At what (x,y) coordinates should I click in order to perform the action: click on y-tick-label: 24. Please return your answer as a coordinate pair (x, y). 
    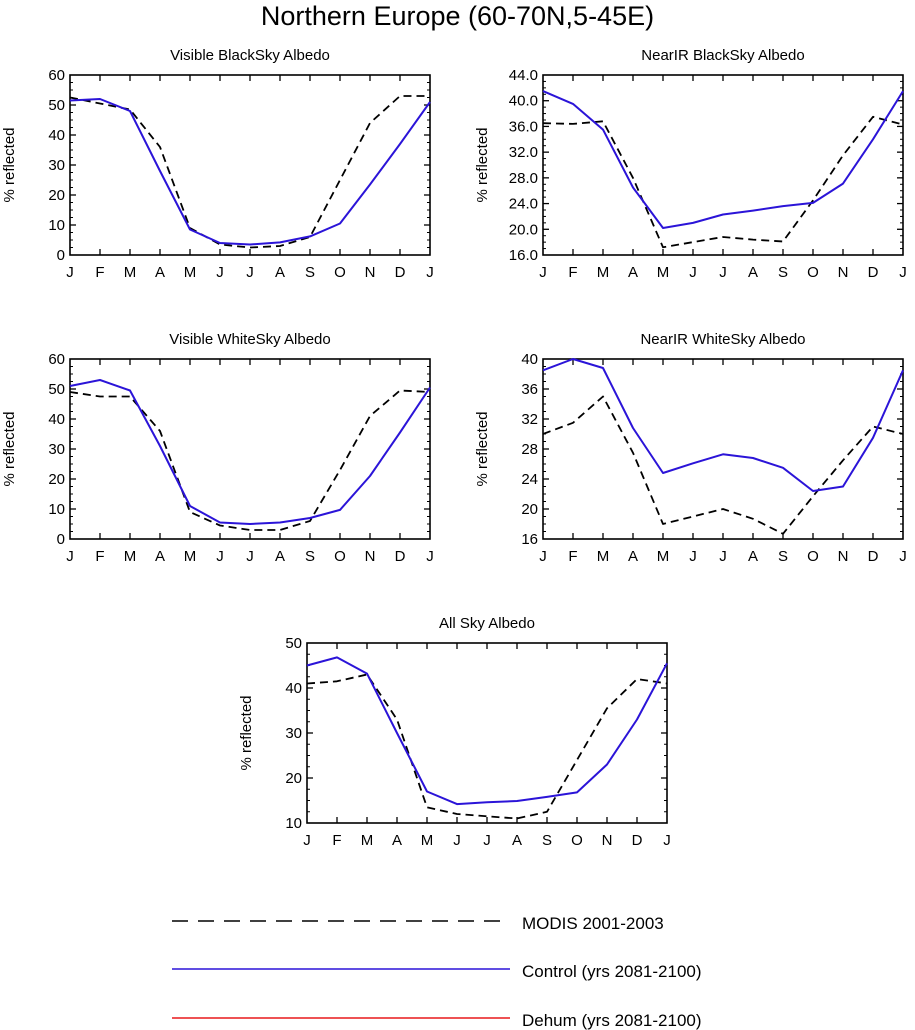
    Looking at the image, I should click on (529, 479).